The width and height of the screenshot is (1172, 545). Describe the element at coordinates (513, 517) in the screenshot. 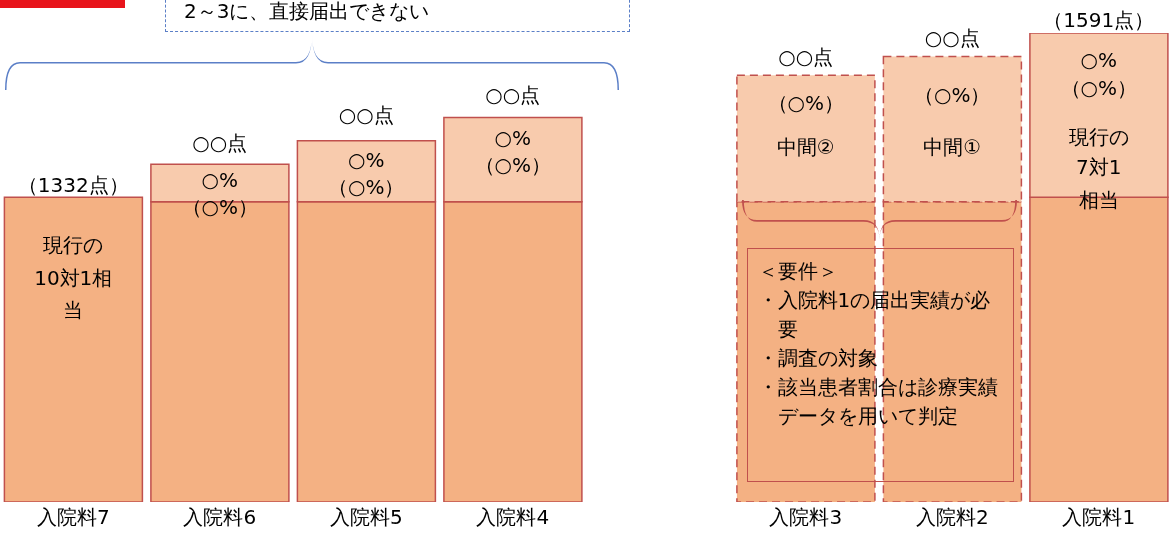

I see `x-tick-label: 入院料4` at that location.